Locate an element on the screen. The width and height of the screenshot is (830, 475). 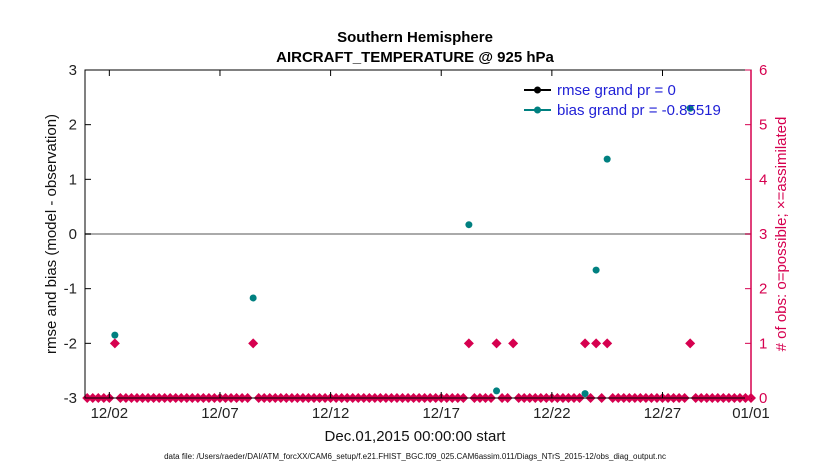
y-axis-label-right: # of obs: o=possible; ×=assimilated is located at coordinates (781, 234).